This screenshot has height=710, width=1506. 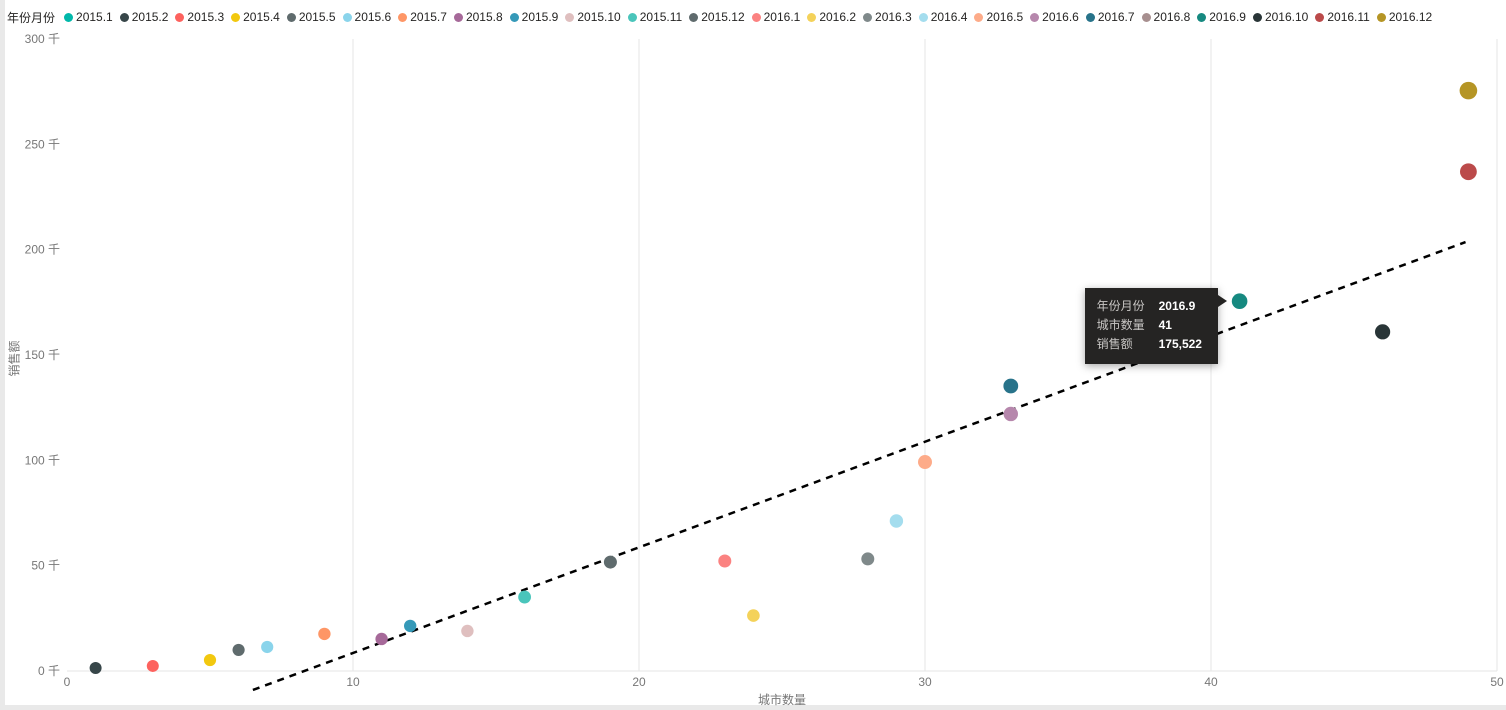 I want to click on legend-item-2015.3: 2015.3, so click(x=199, y=17).